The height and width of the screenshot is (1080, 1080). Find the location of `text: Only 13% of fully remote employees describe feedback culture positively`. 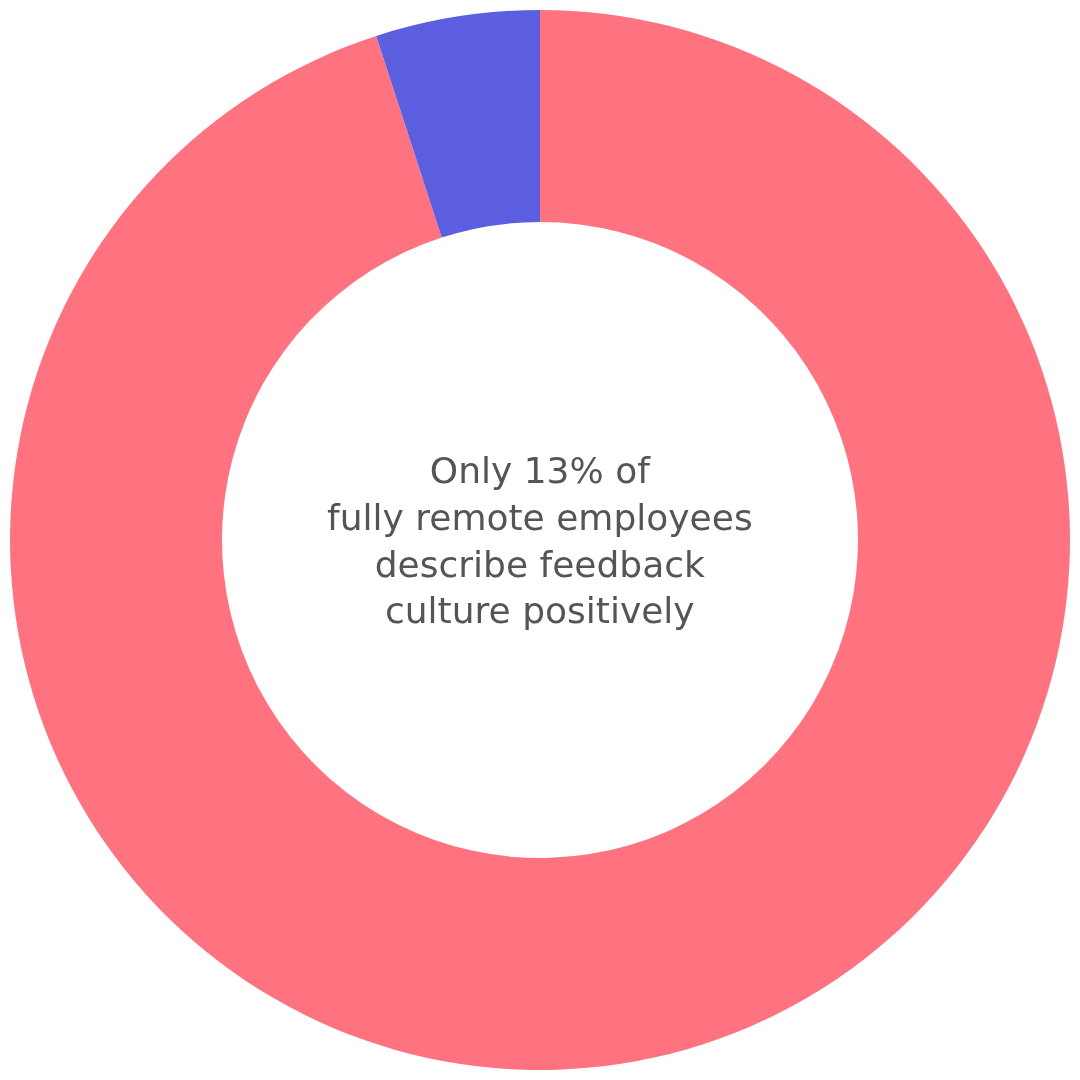

text: Only 13% of fully remote employees describe feedback culture positively is located at coordinates (540, 541).